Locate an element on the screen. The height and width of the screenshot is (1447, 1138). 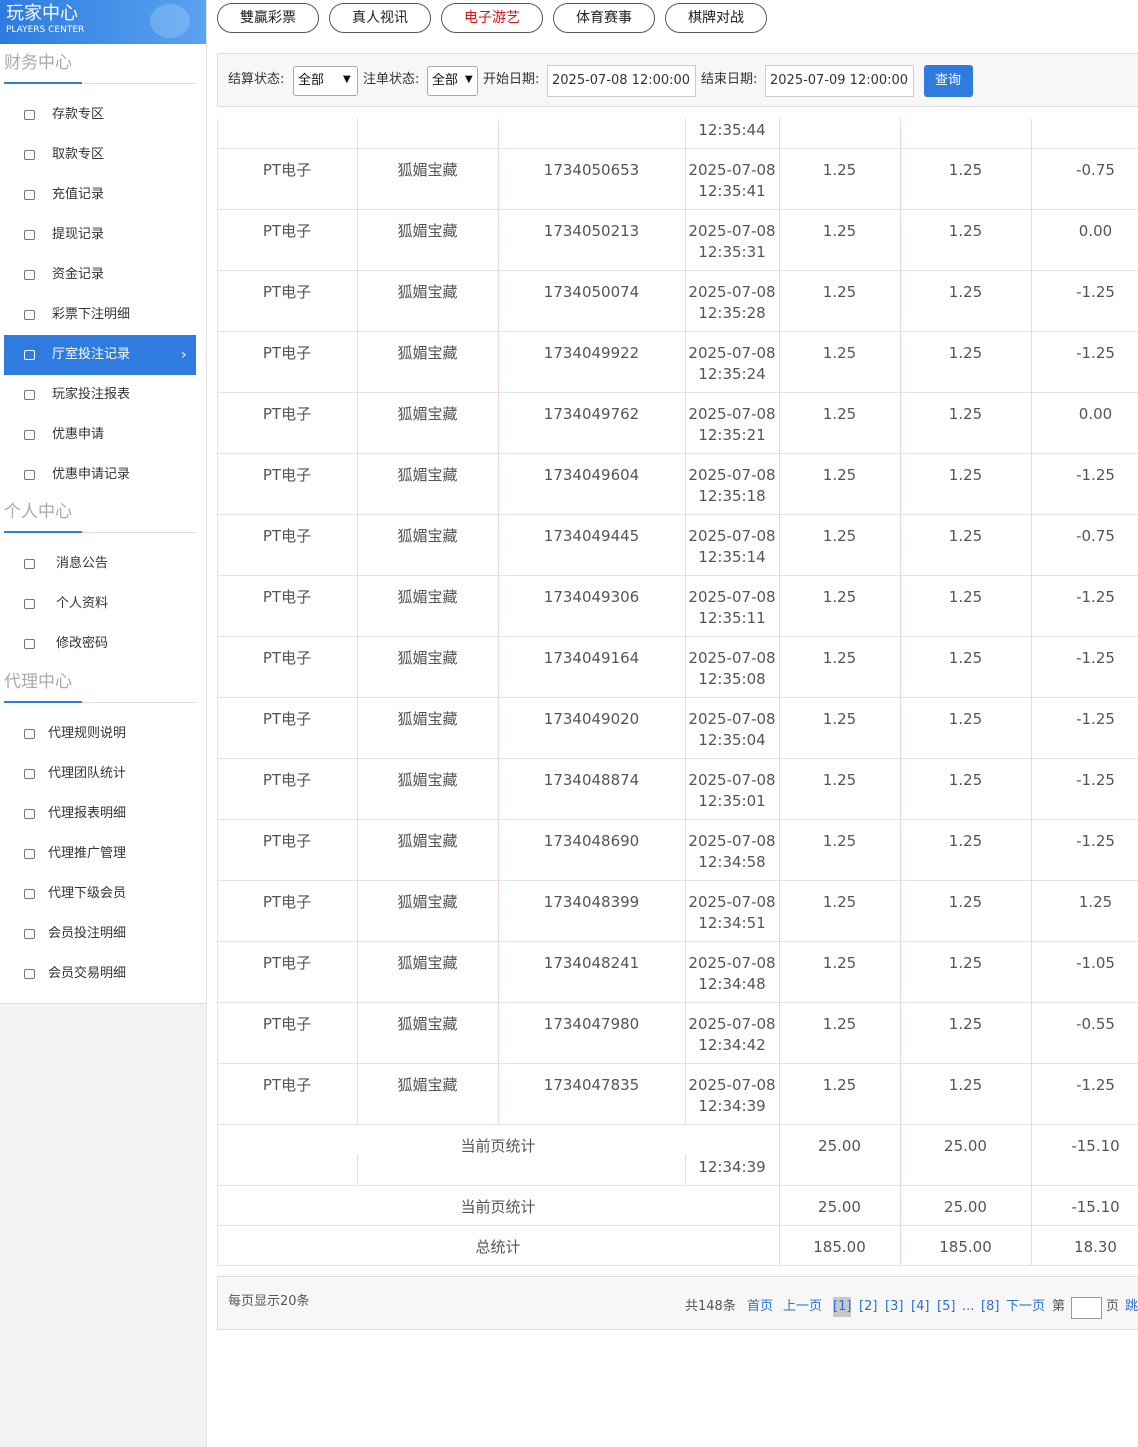
pager-page: [2] is located at coordinates (868, 1306).